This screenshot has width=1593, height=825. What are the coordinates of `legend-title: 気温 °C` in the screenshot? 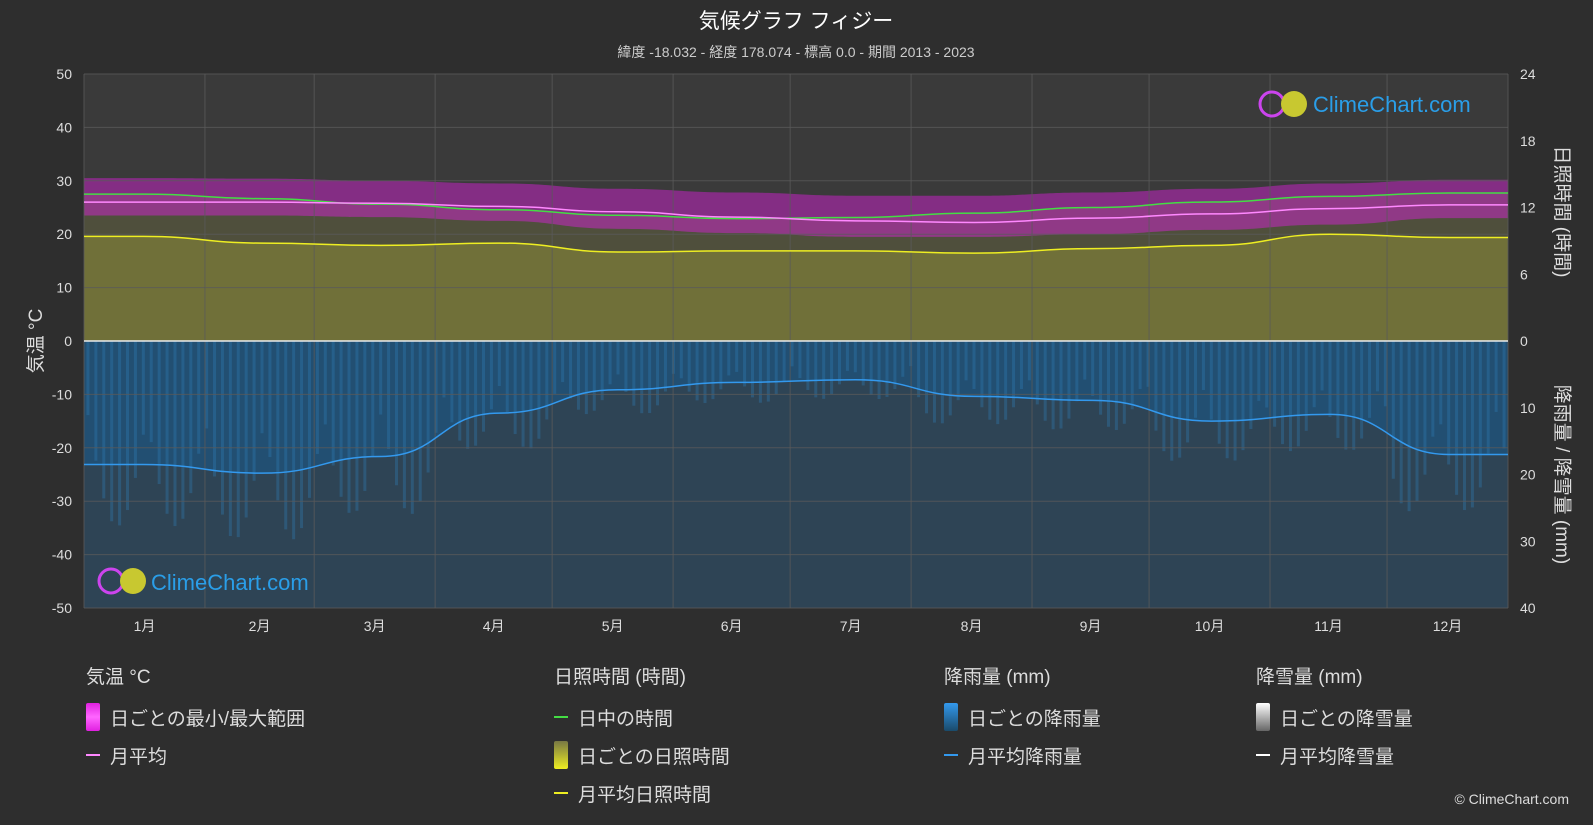 It's located at (118, 677).